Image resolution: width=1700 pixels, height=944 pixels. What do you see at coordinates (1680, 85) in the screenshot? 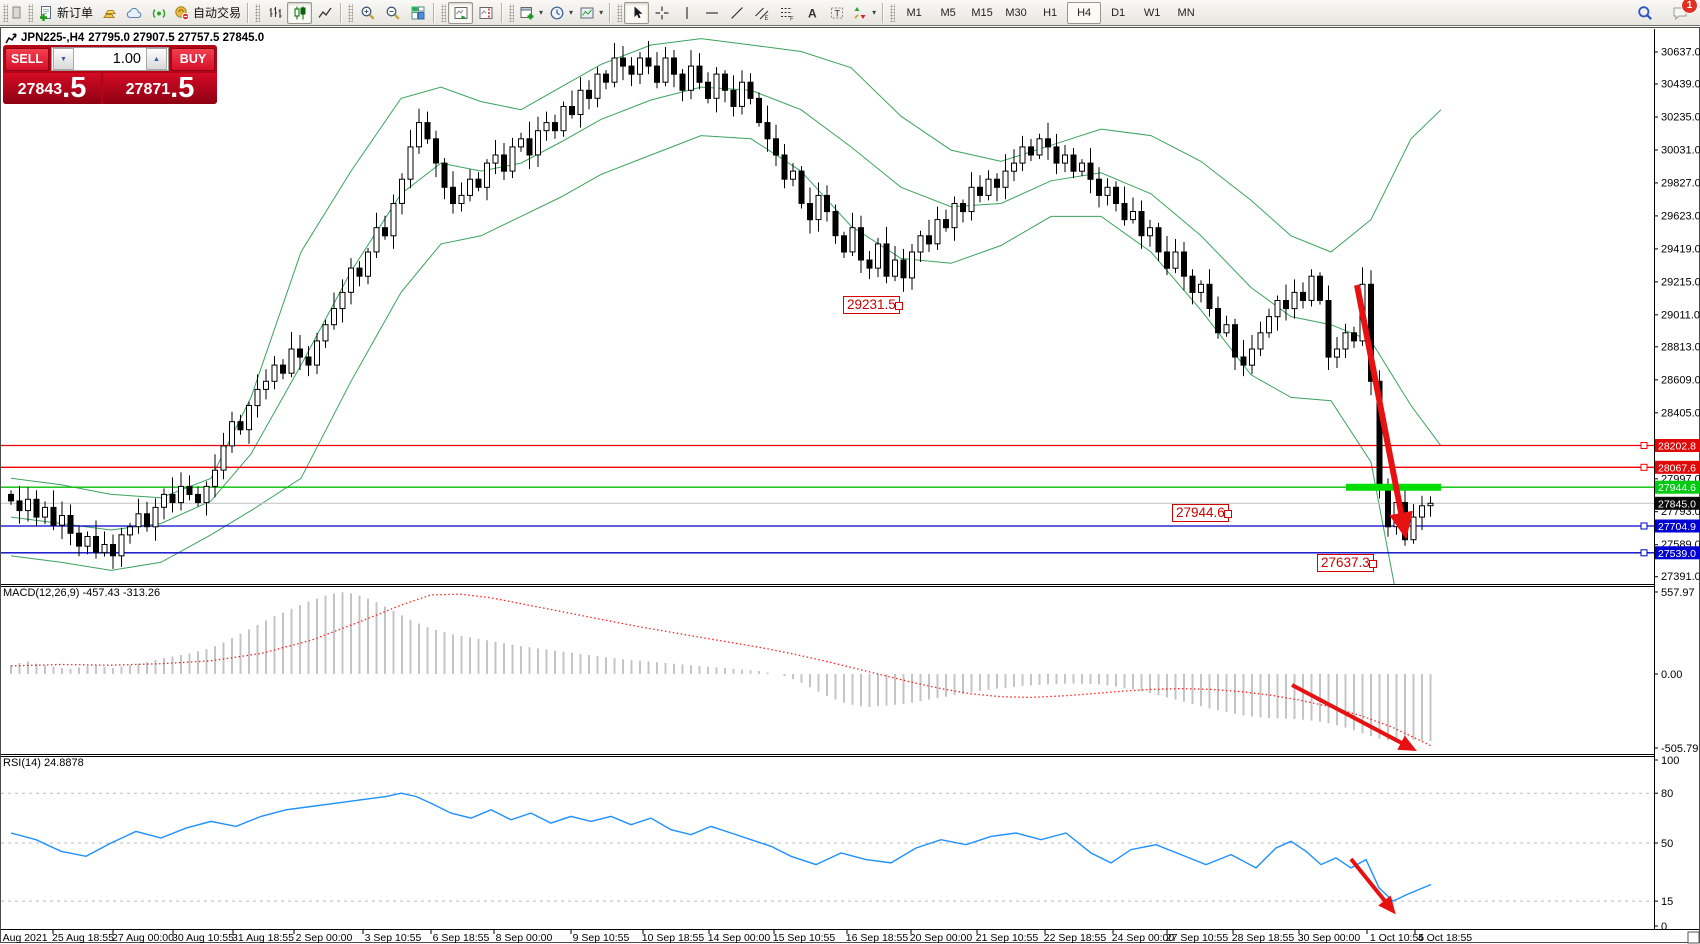
I see `price-tick-label: 30439.0` at bounding box center [1680, 85].